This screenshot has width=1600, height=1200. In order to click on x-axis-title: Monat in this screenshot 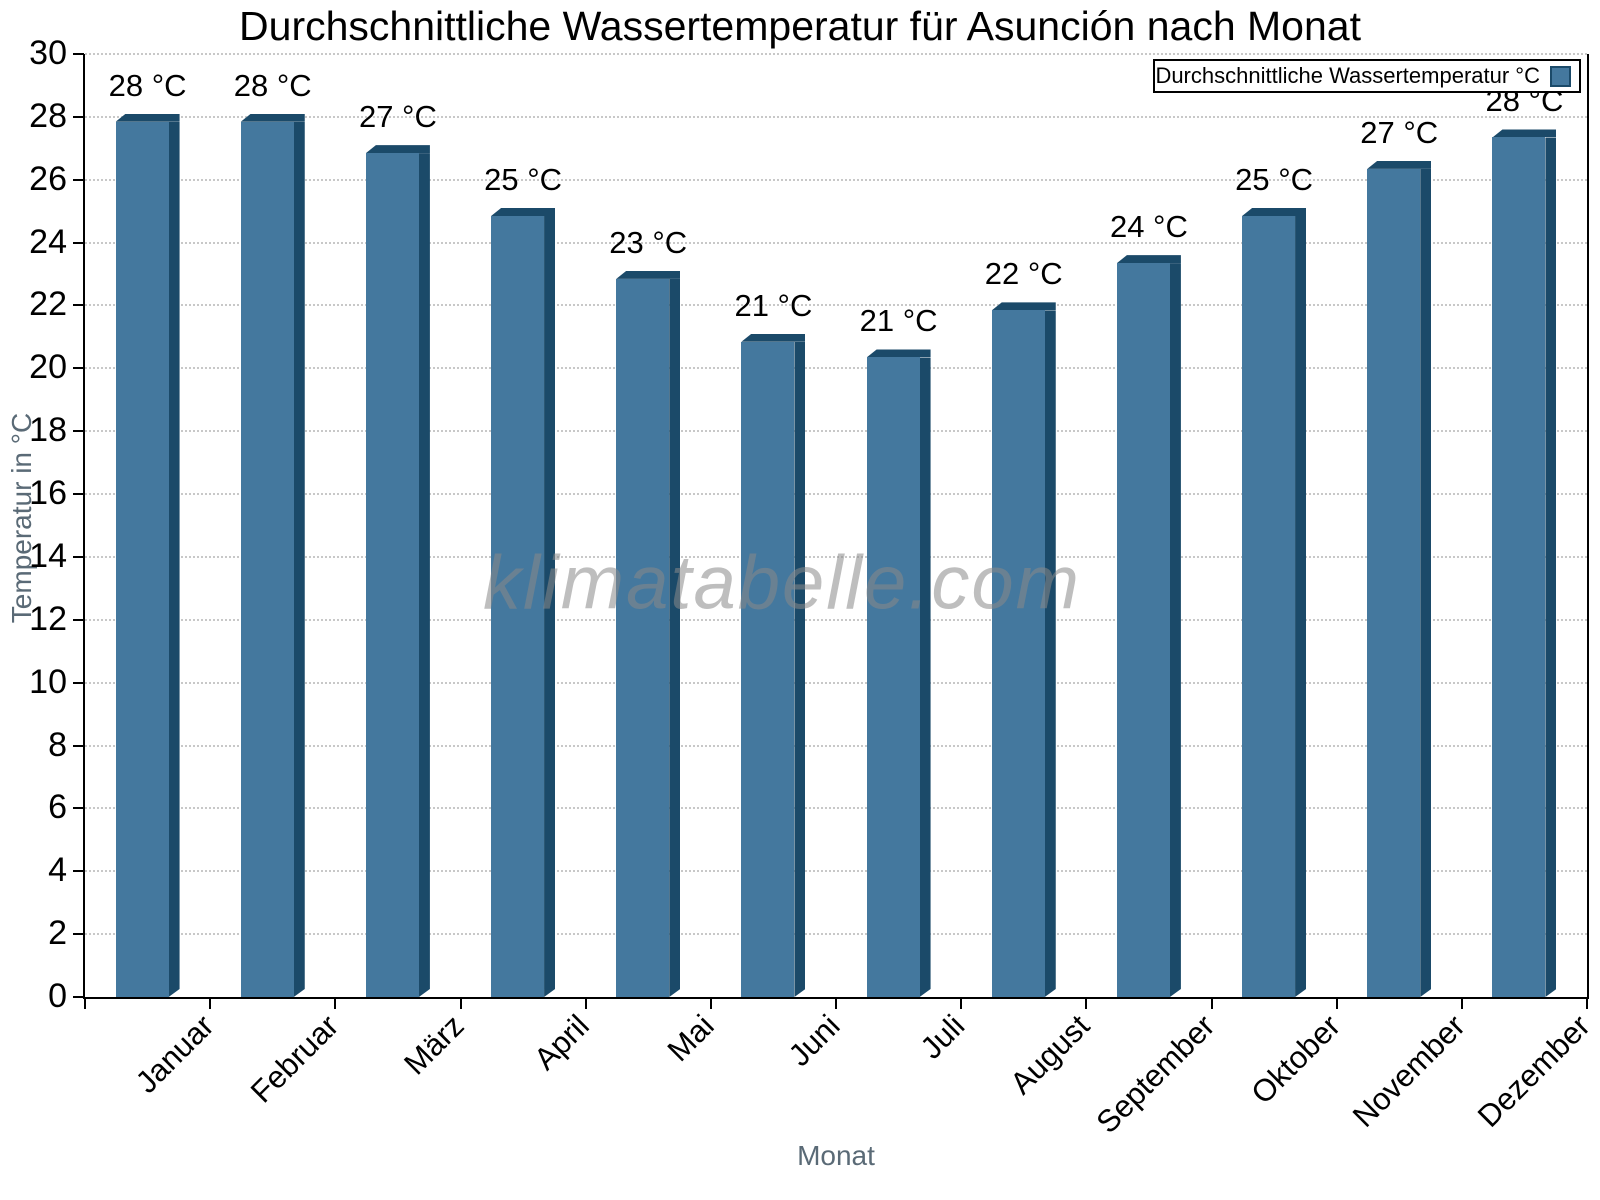, I will do `click(836, 1155)`.